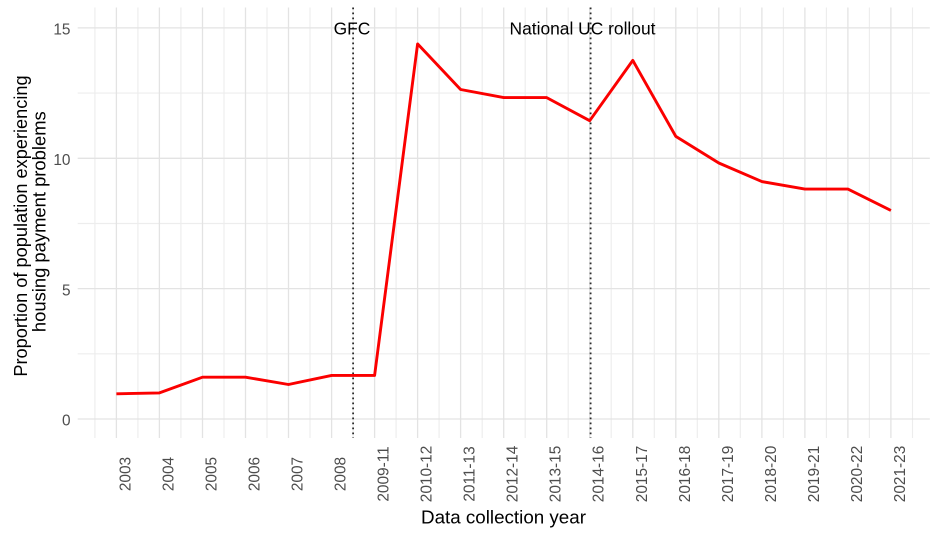  What do you see at coordinates (814, 474) in the screenshot?
I see `svg-text: 2019-21` at bounding box center [814, 474].